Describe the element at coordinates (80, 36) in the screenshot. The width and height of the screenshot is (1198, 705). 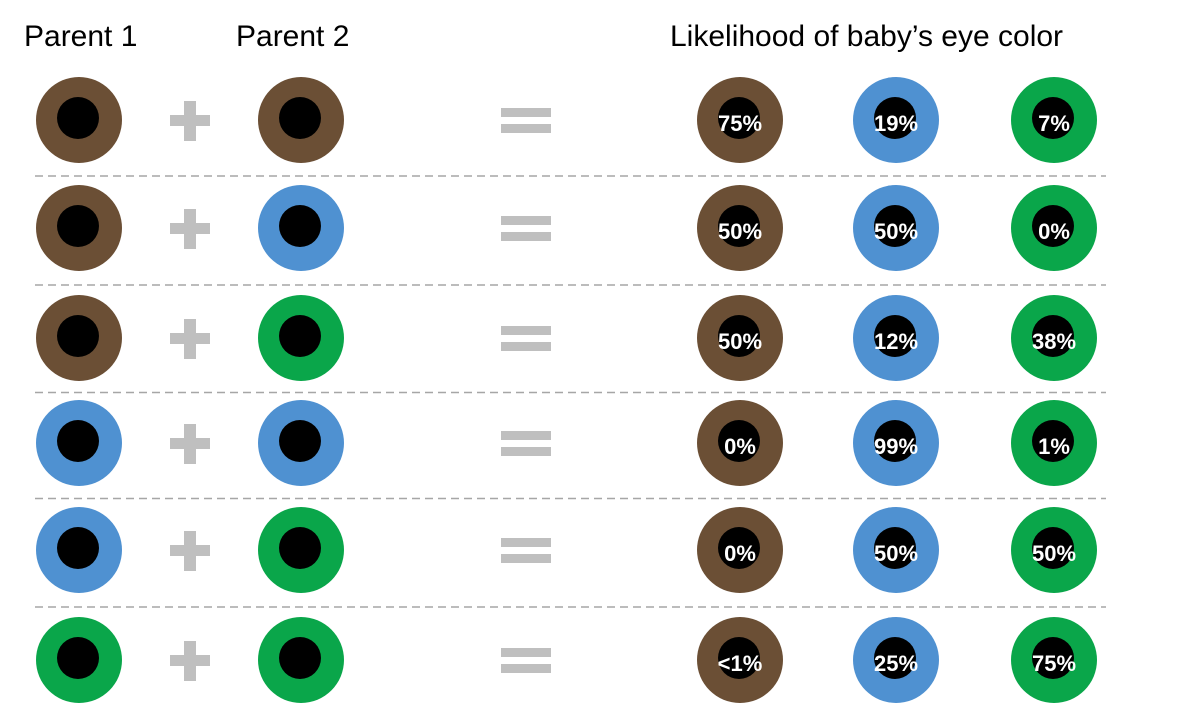
I see `parent1-header: Parent 1` at that location.